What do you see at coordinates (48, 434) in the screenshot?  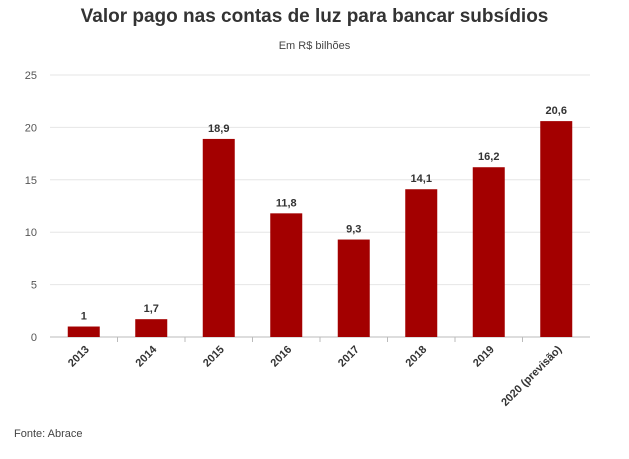 I see `source-note: Fonte: Abrace` at bounding box center [48, 434].